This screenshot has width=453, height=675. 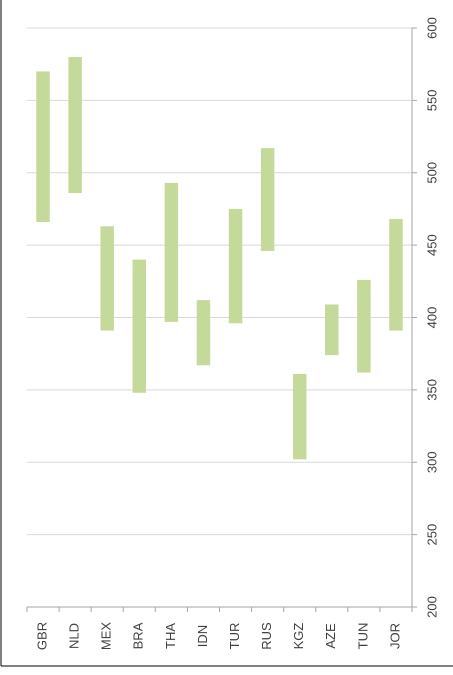 What do you see at coordinates (431, 28) in the screenshot?
I see `value-tick-label: 600` at bounding box center [431, 28].